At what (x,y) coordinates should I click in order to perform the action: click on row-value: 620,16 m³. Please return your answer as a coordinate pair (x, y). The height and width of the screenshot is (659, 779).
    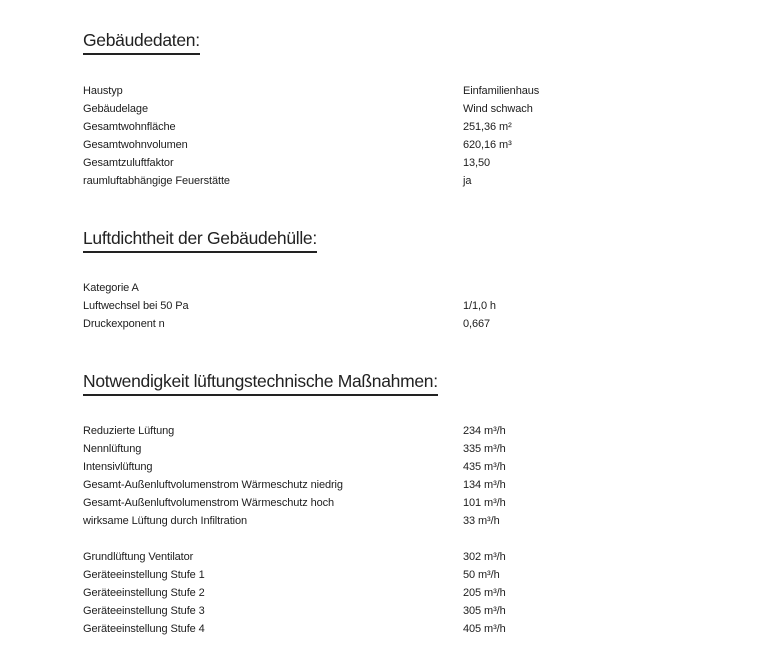
    Looking at the image, I should click on (487, 145).